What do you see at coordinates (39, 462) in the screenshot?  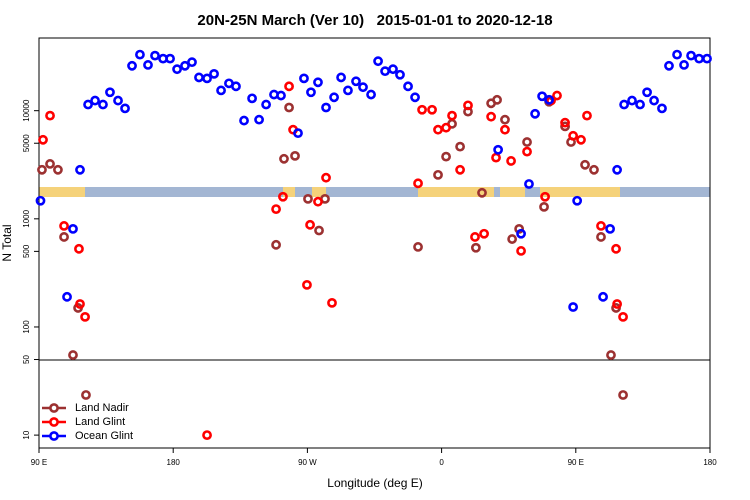 I see `x-tick-label: 90 E` at bounding box center [39, 462].